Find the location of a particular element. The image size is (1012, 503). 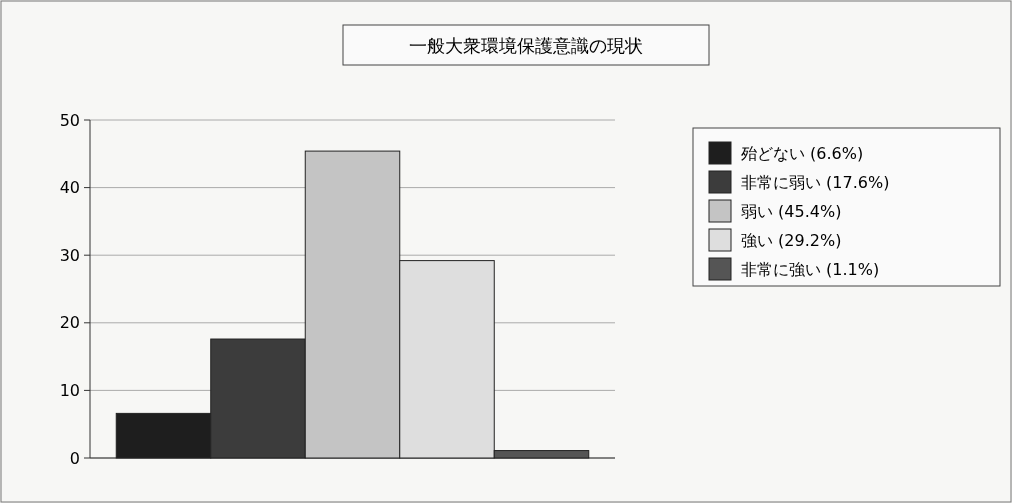

chart-title: 一般大衆環境保護意識の現状 is located at coordinates (526, 45).